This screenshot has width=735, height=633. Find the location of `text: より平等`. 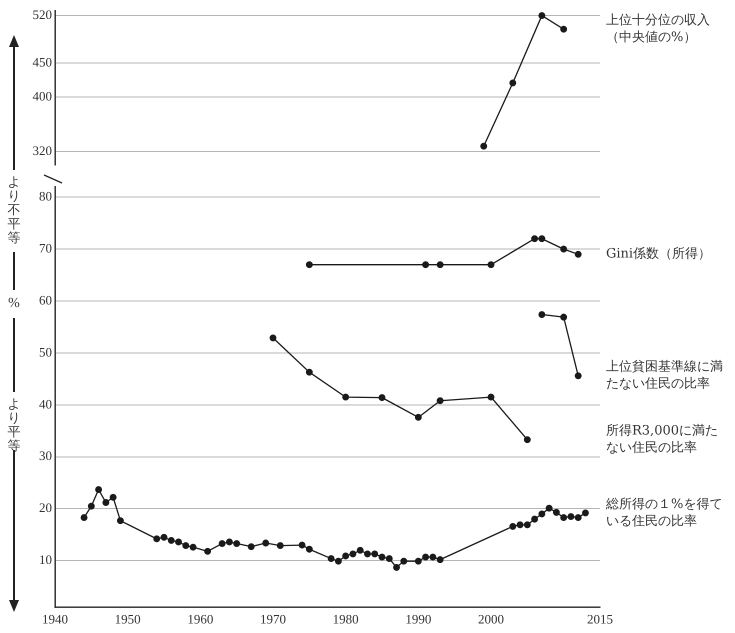

text: より平等 is located at coordinates (14, 425).